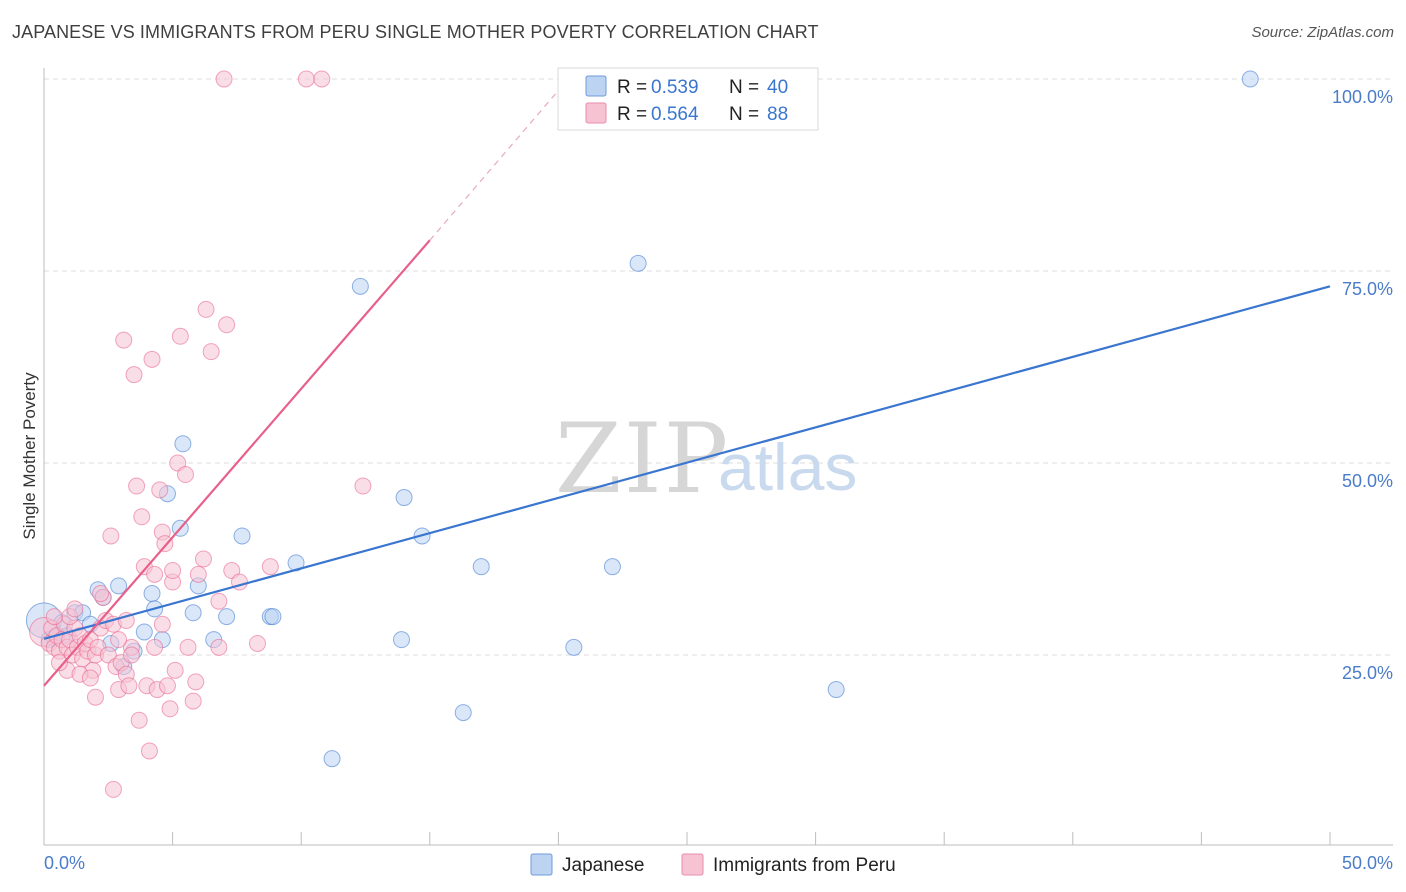 This screenshot has width=1406, height=892. Describe the element at coordinates (1367, 289) in the screenshot. I see `y-tick-label-75: 75.0%` at that location.